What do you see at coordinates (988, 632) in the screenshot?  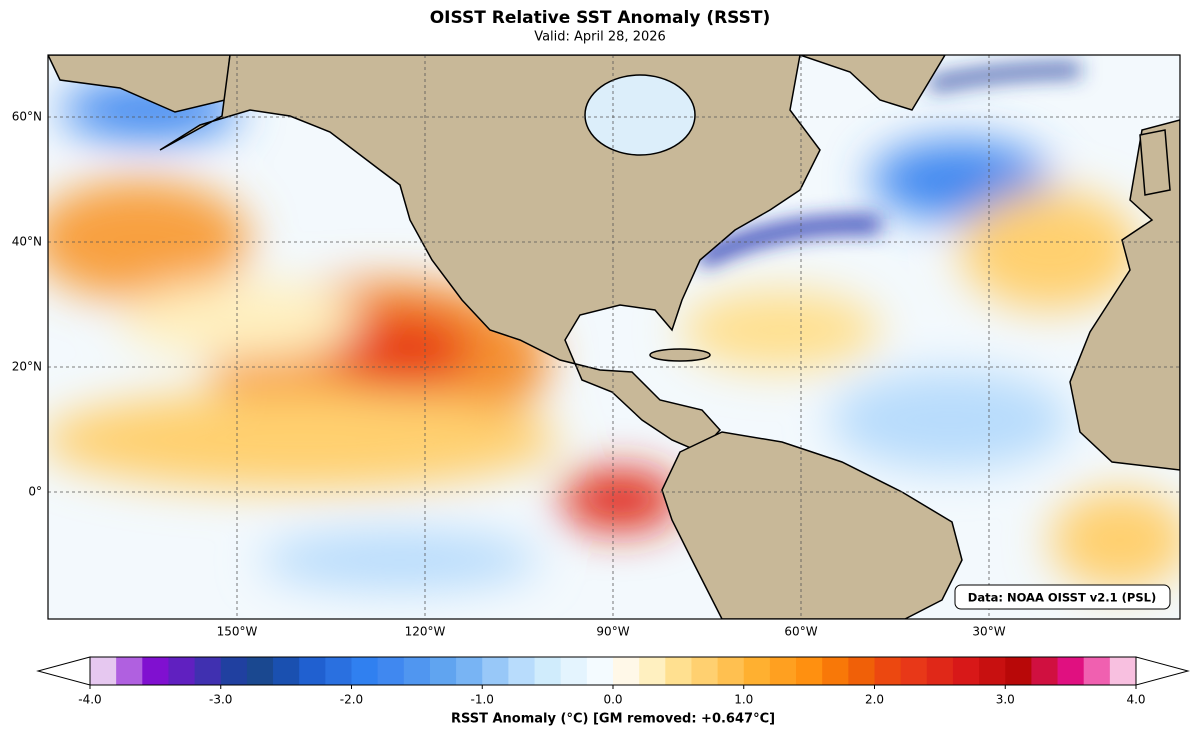 I see `lon-label: 30°W` at bounding box center [988, 632].